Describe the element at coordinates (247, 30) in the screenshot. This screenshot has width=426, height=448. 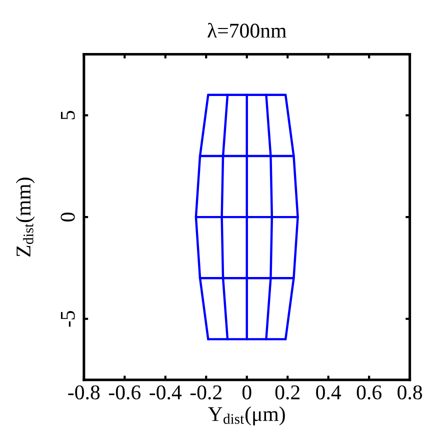
I see `chart-title: λ=700nm` at that location.